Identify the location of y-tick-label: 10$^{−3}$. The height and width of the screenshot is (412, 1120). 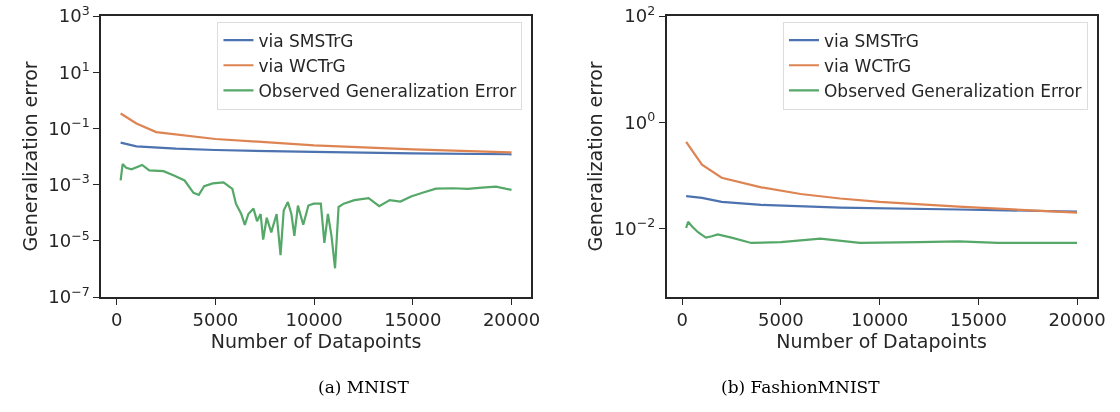
(69, 183).